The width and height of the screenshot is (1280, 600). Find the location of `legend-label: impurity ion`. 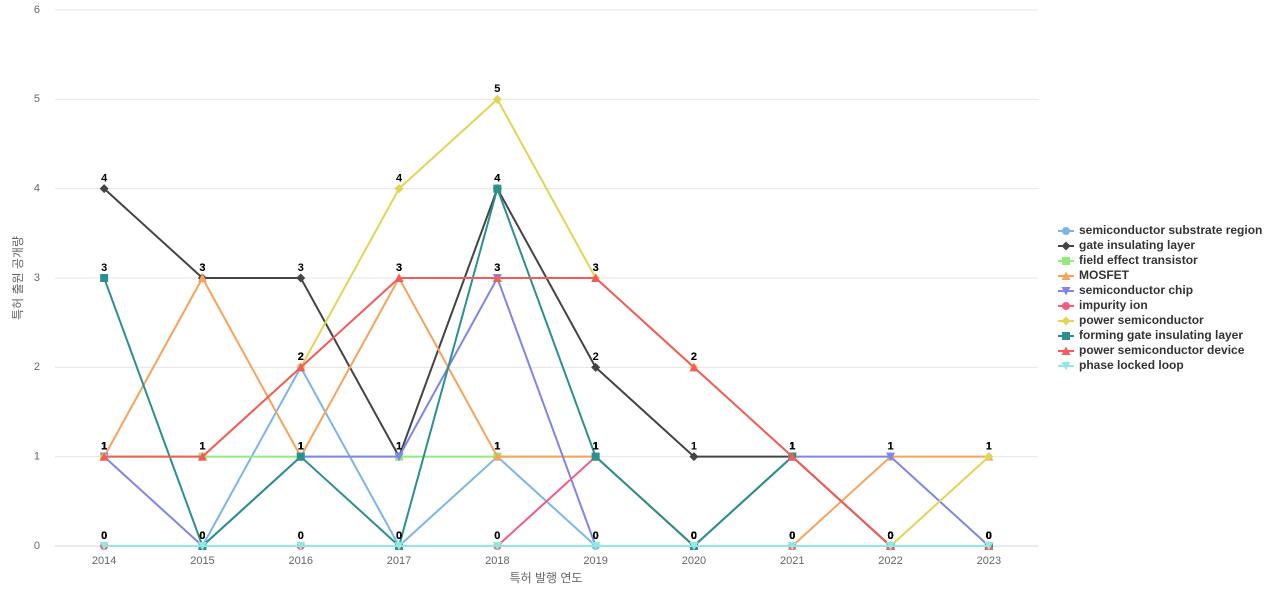

legend-label: impurity ion is located at coordinates (1113, 305).